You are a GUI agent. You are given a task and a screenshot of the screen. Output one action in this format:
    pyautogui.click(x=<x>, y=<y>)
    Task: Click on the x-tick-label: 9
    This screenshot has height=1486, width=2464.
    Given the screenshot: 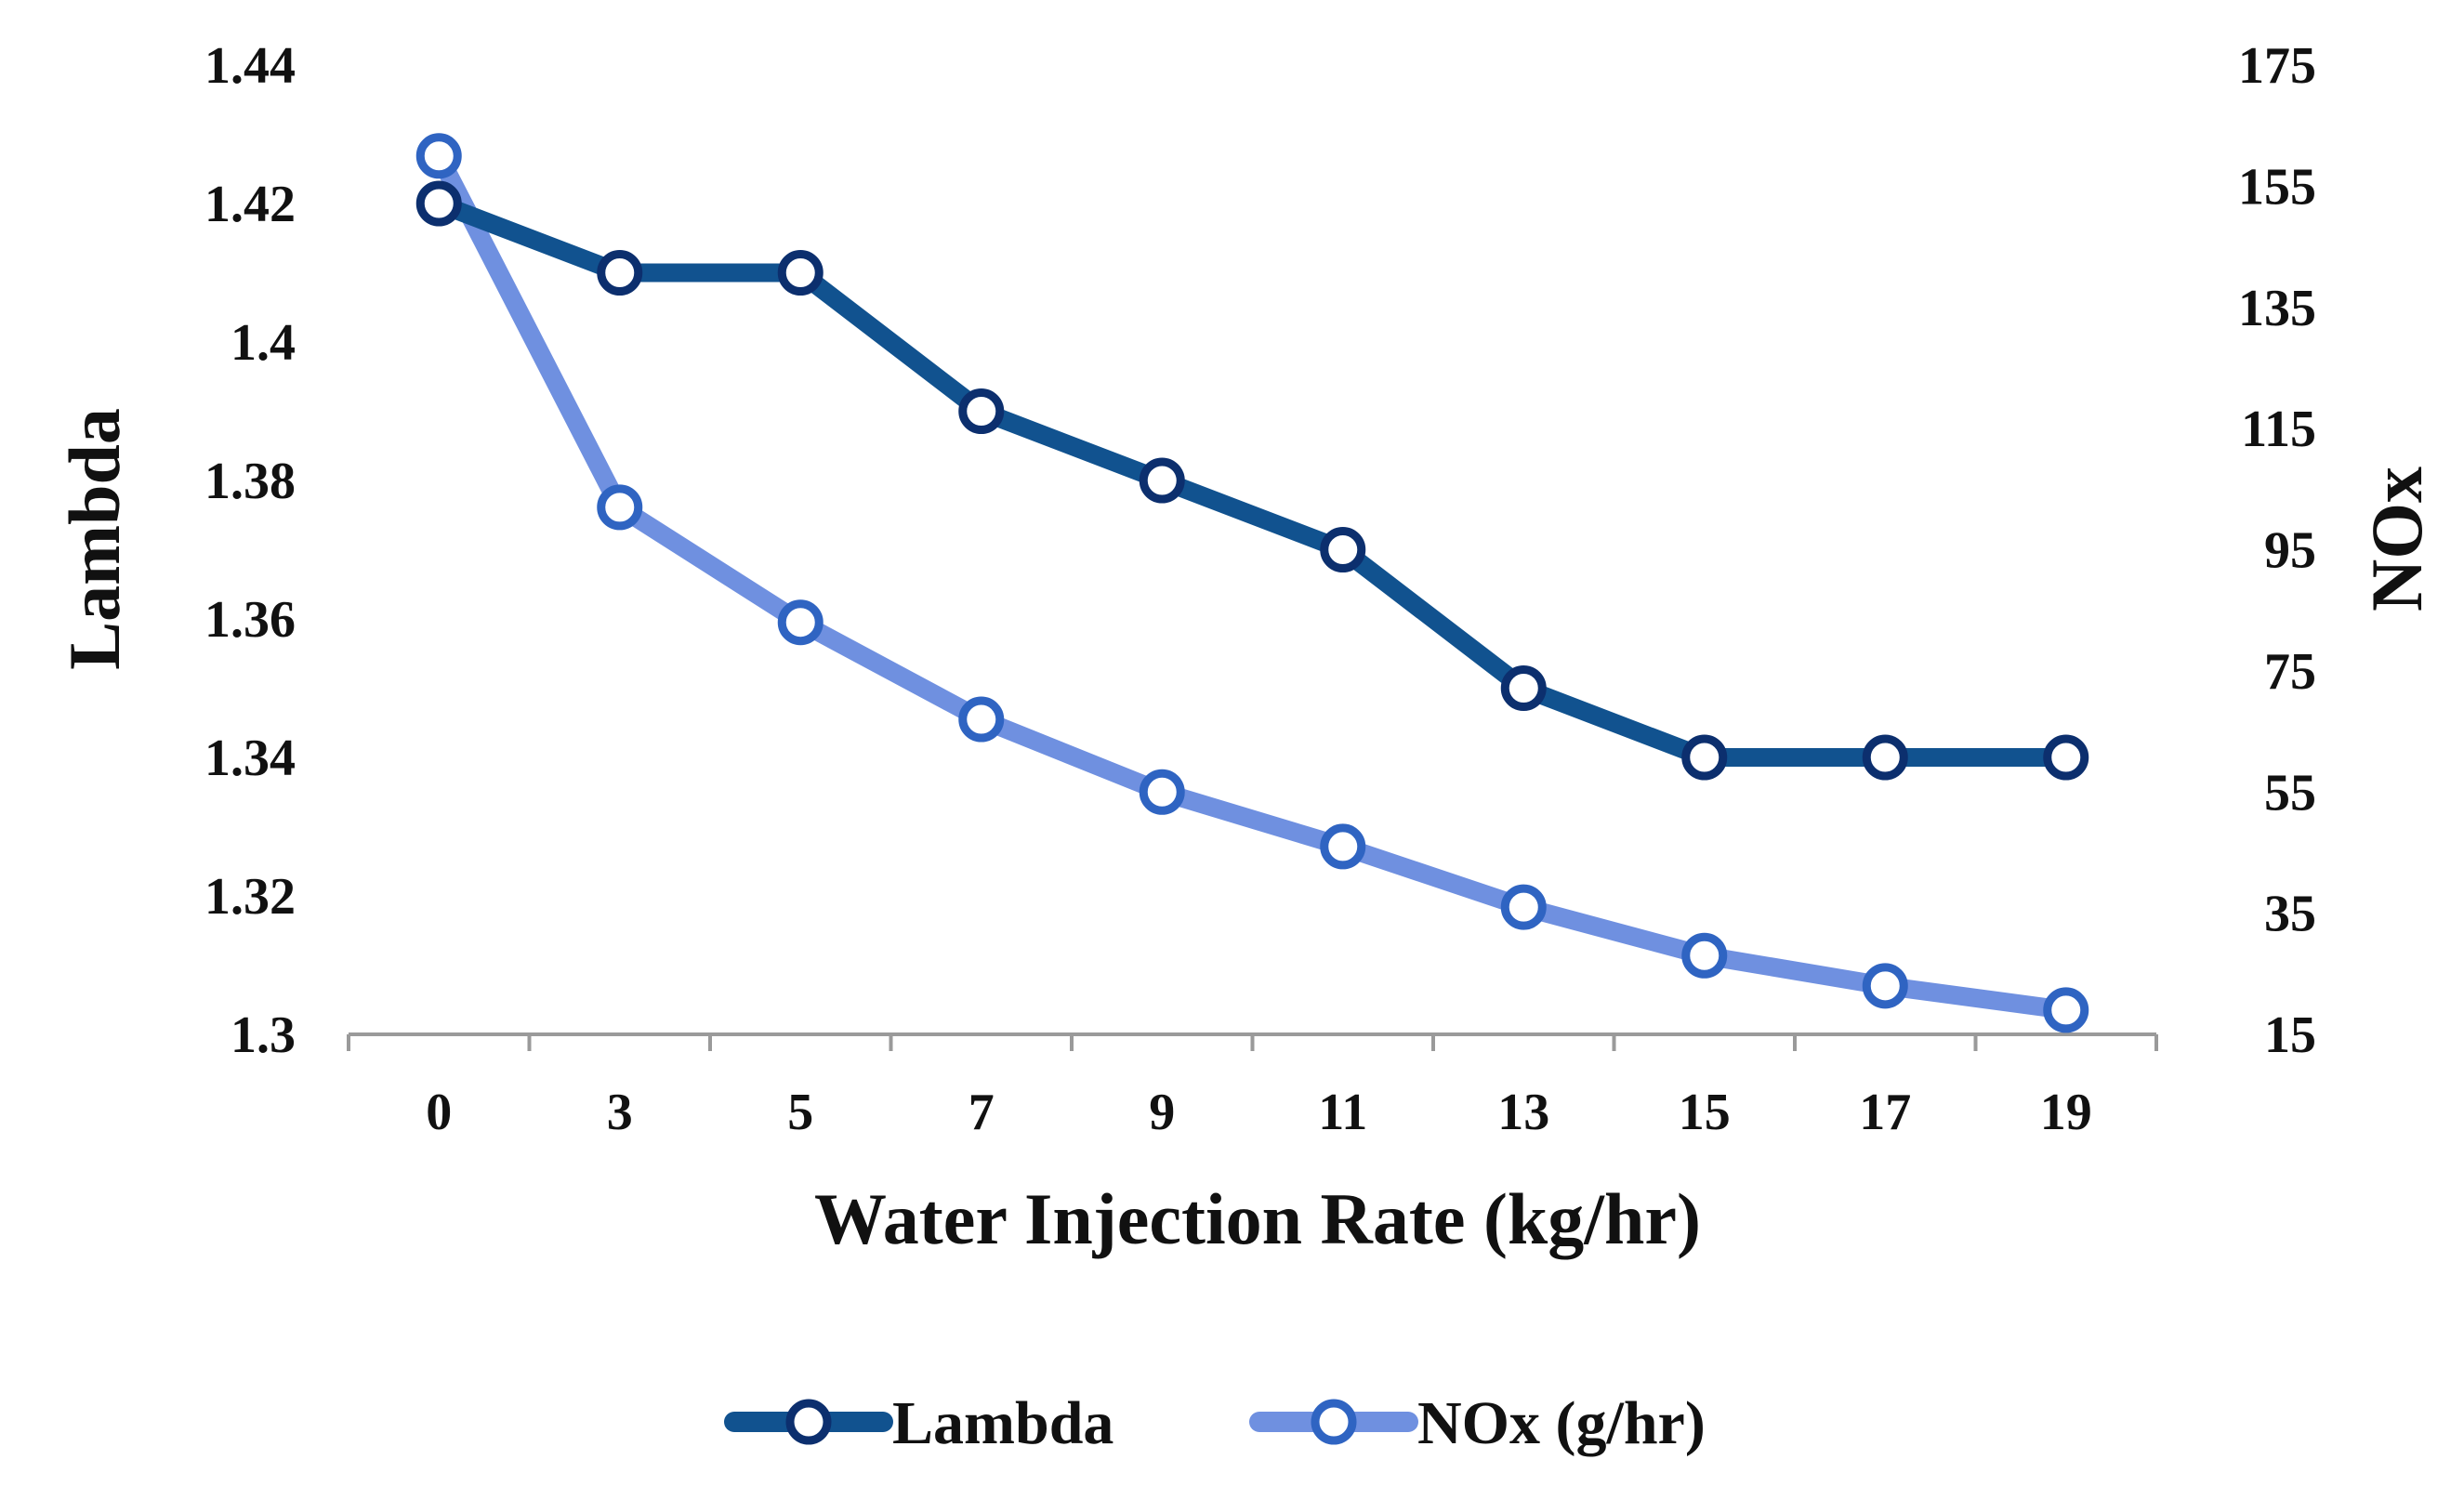 What is the action you would take?
    pyautogui.click(x=1162, y=1112)
    